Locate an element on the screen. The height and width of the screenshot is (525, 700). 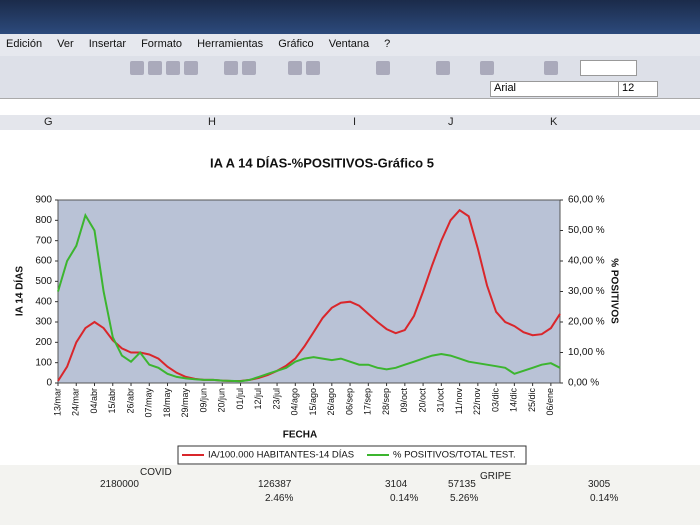
x-tick-label: 26/abr is located at coordinates (130, 401).